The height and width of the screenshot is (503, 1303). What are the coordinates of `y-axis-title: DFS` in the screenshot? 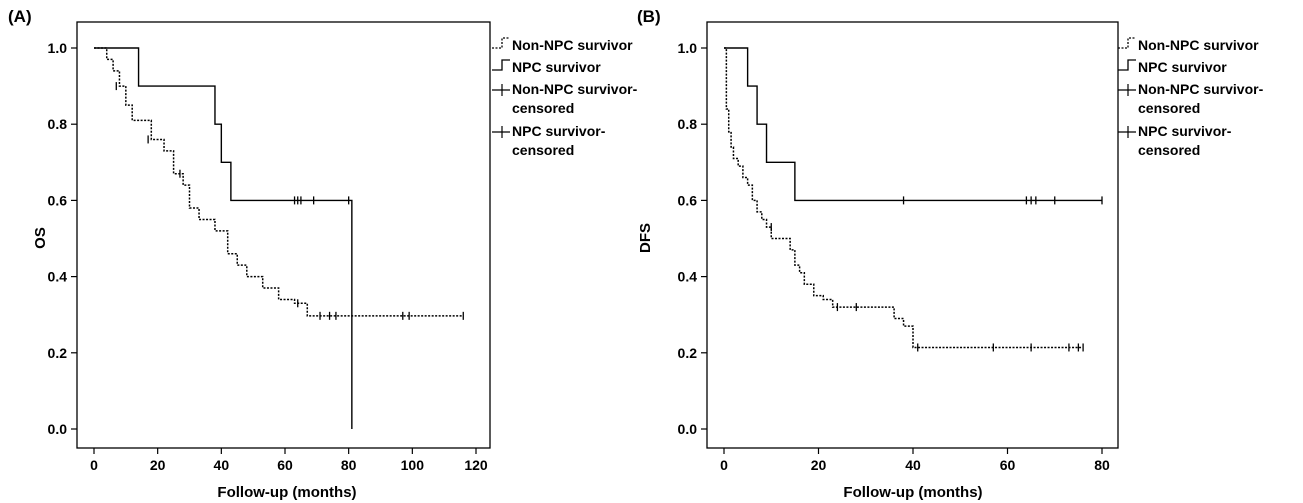 It's located at (645, 238).